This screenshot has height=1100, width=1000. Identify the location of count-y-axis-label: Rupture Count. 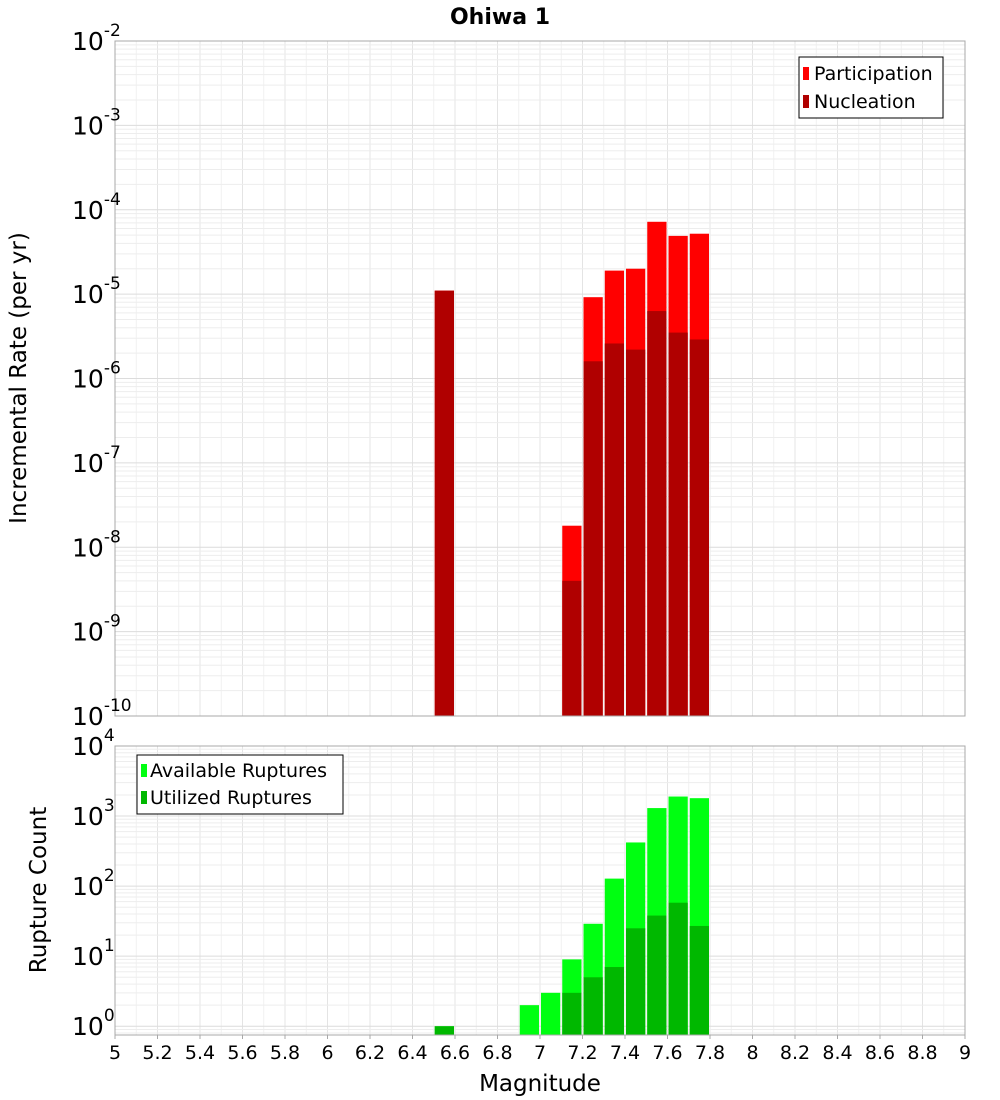
(39, 890).